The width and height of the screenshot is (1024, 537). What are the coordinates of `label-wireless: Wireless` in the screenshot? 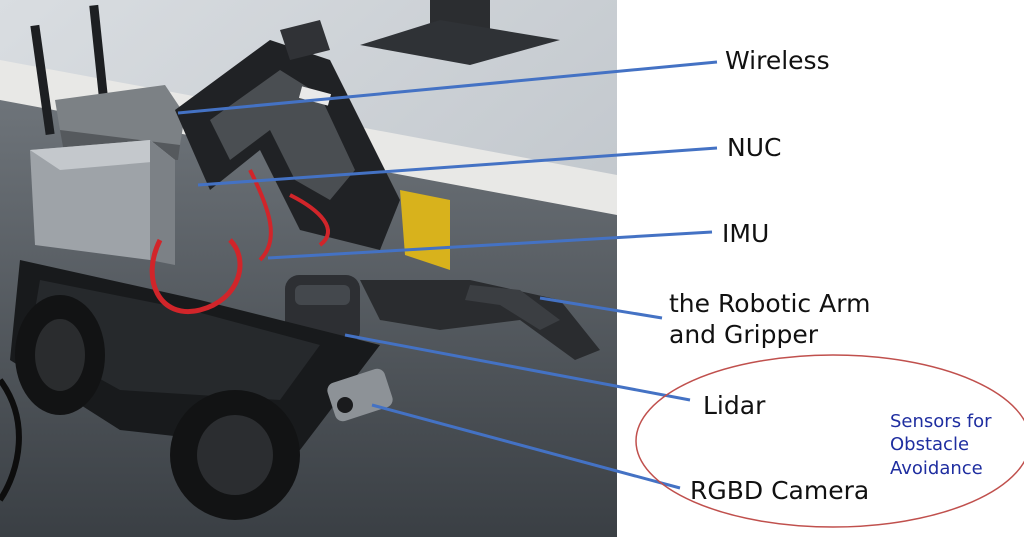 It's located at (777, 60).